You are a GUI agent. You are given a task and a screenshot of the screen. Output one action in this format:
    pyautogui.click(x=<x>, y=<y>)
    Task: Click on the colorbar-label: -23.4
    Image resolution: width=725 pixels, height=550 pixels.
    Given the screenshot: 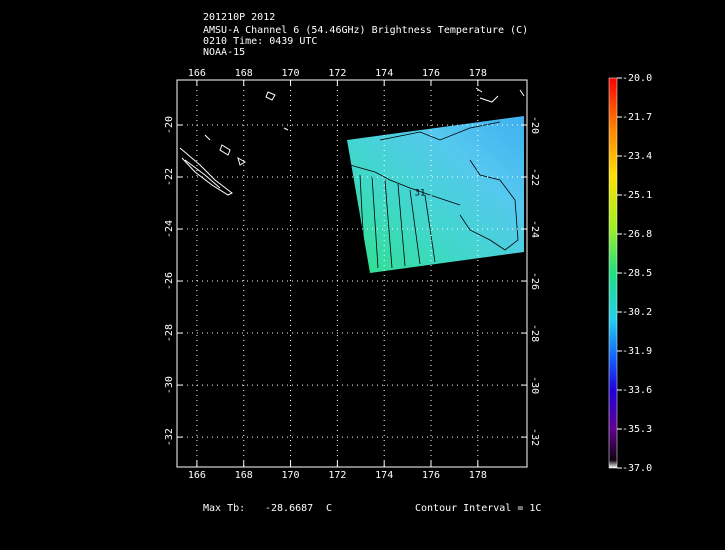 What is the action you would take?
    pyautogui.click(x=637, y=156)
    